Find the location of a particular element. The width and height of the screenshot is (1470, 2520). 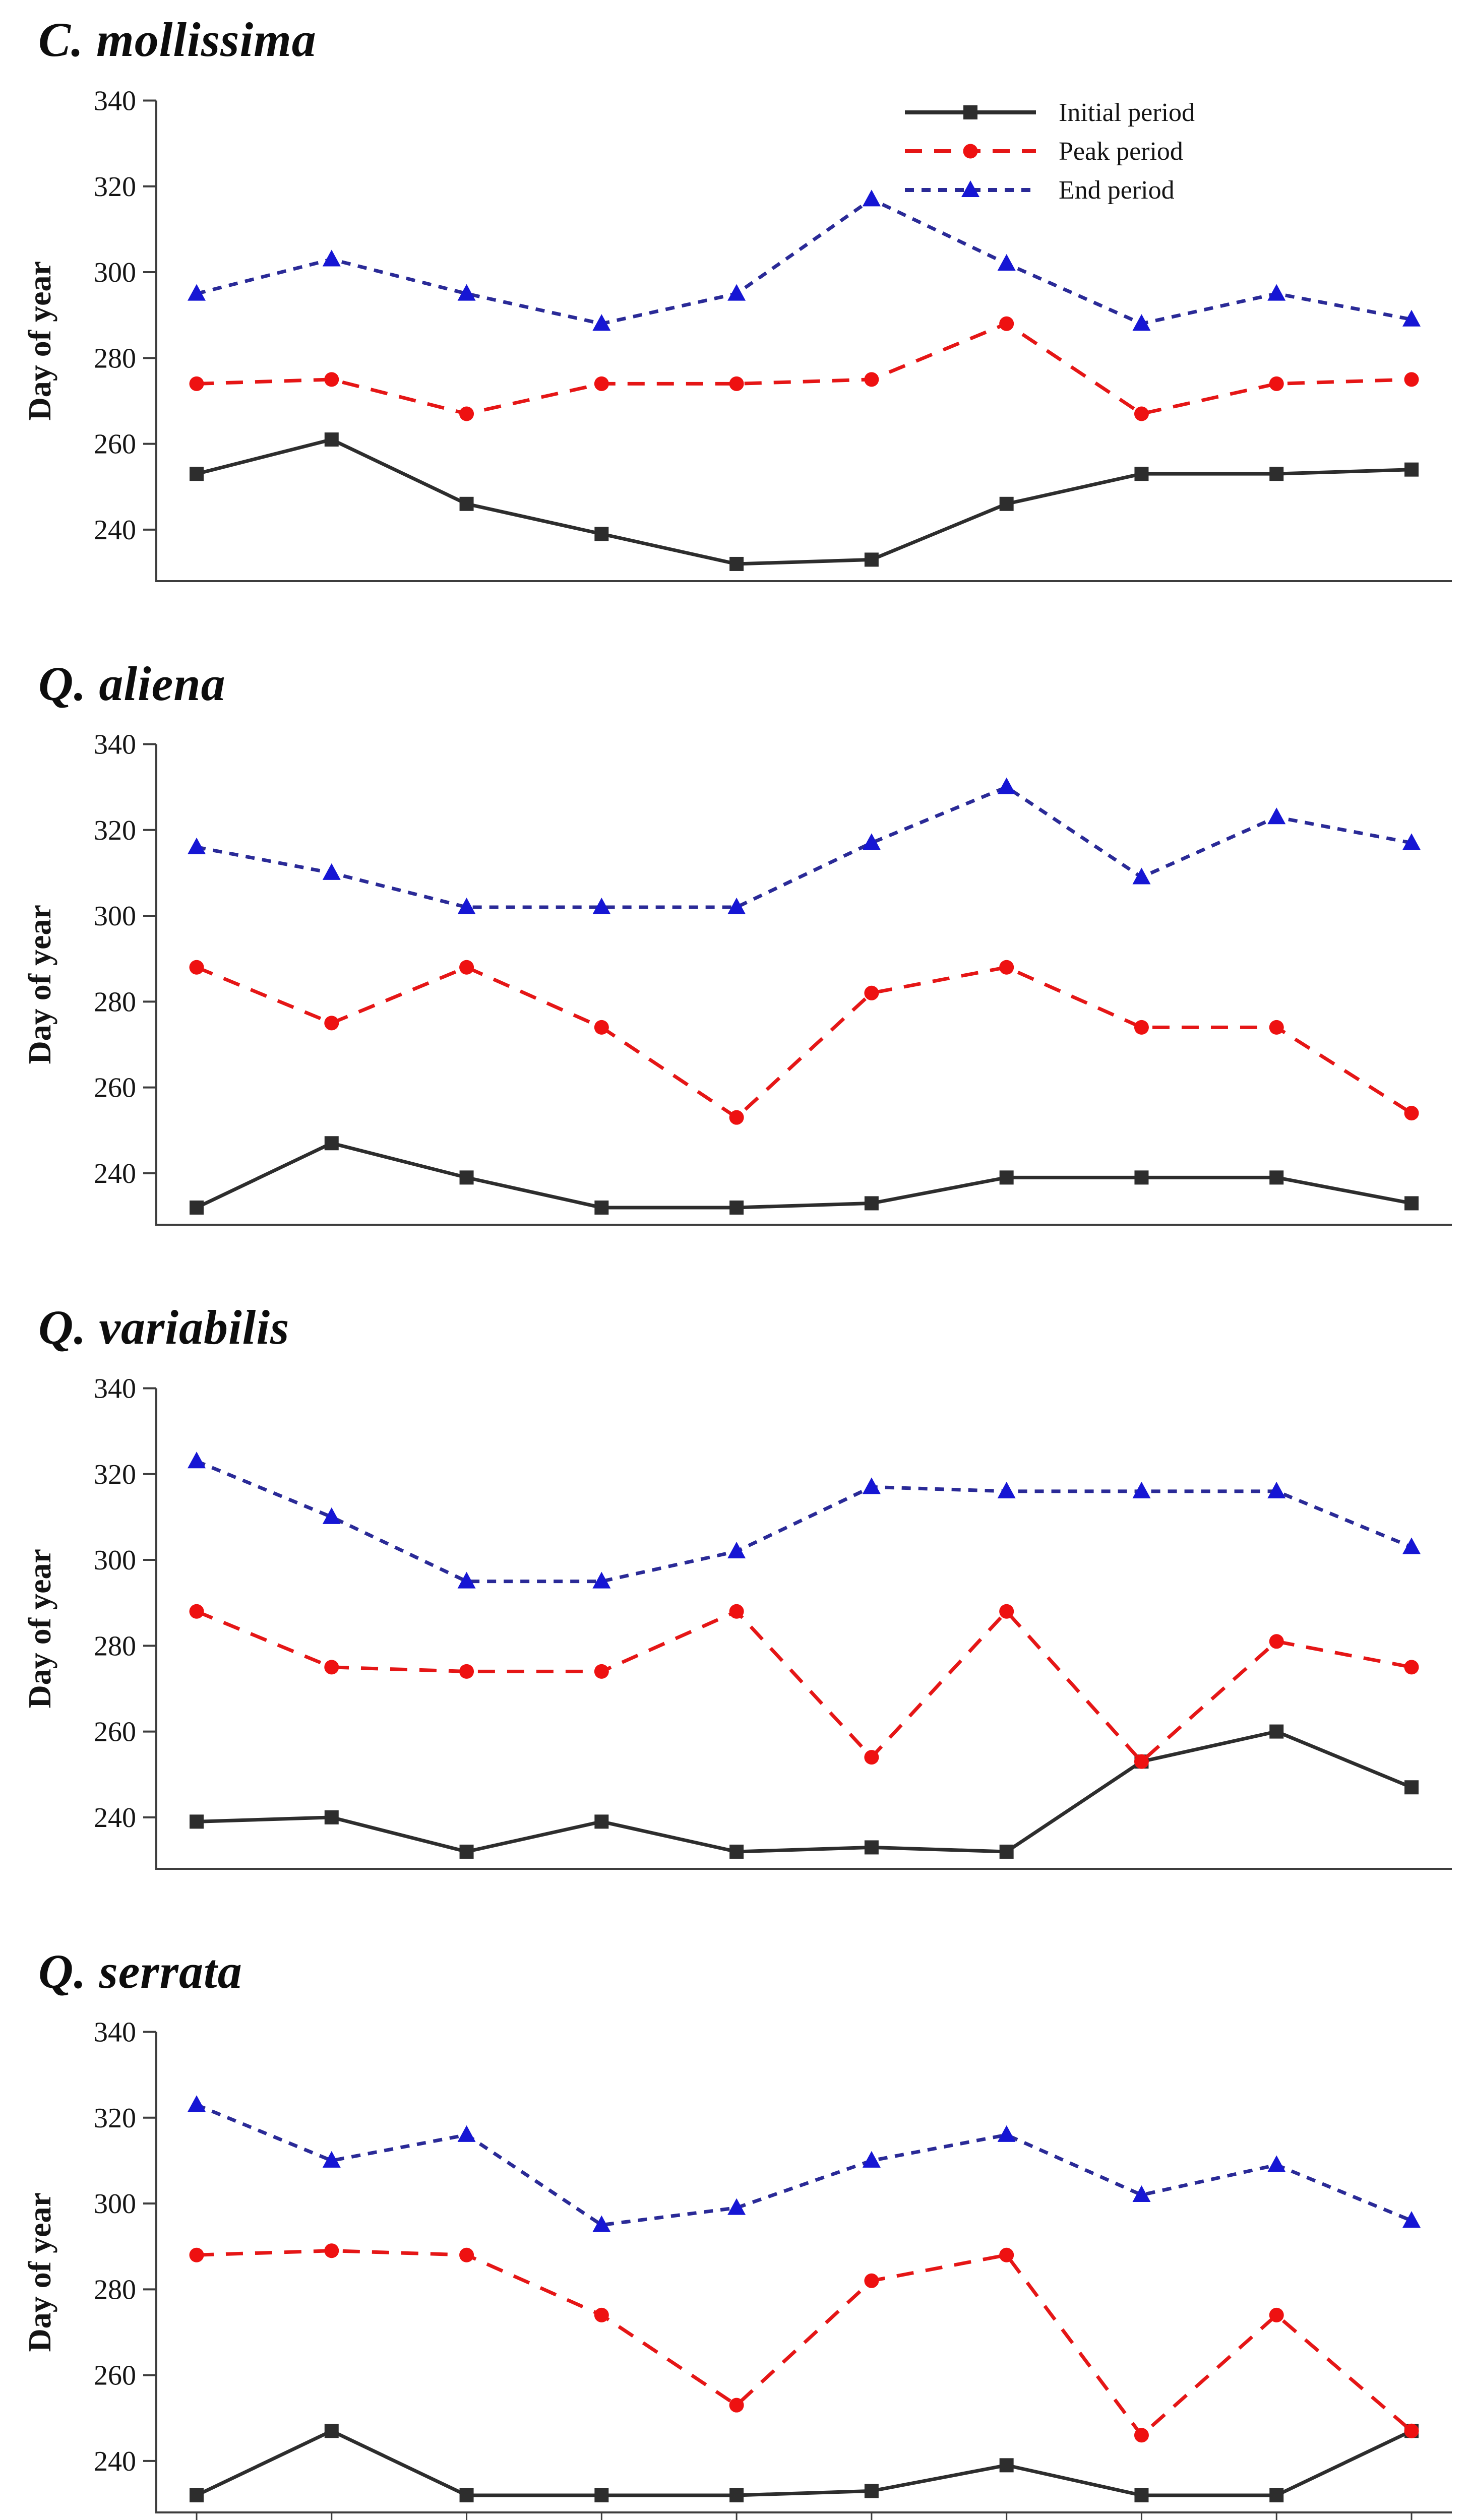

legend-label: End period is located at coordinates (1117, 190).